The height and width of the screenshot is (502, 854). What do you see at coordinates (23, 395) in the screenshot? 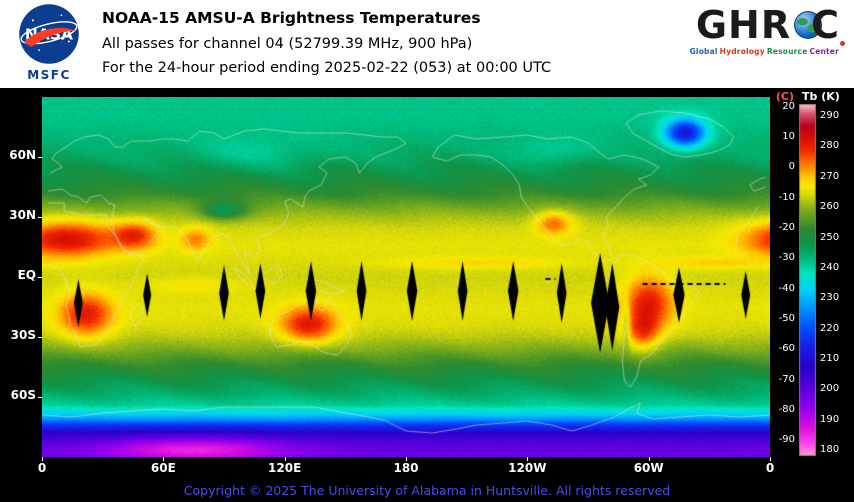
I see `y-tick-label: 60S` at bounding box center [23, 395].